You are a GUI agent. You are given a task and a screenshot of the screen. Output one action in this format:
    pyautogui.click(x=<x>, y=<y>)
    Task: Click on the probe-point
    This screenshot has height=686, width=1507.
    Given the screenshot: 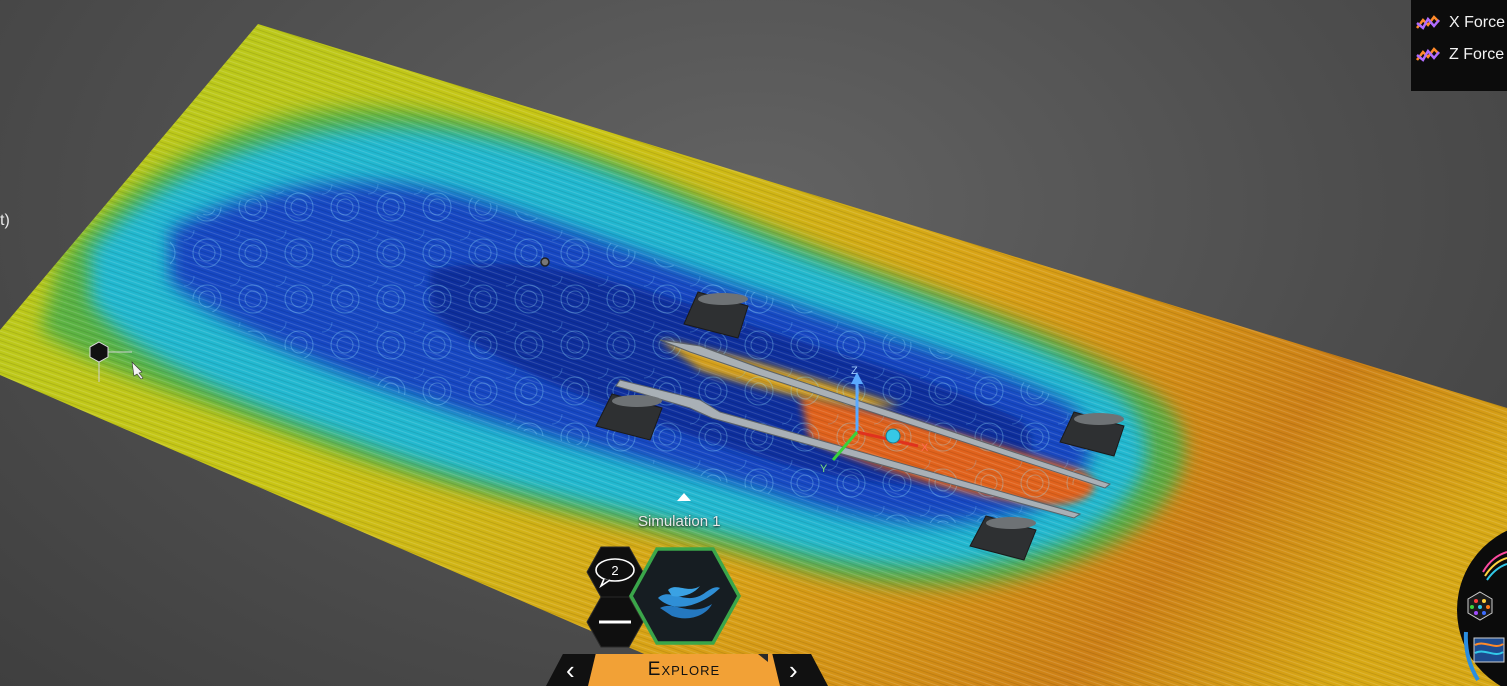 What is the action you would take?
    pyautogui.click(x=545, y=262)
    